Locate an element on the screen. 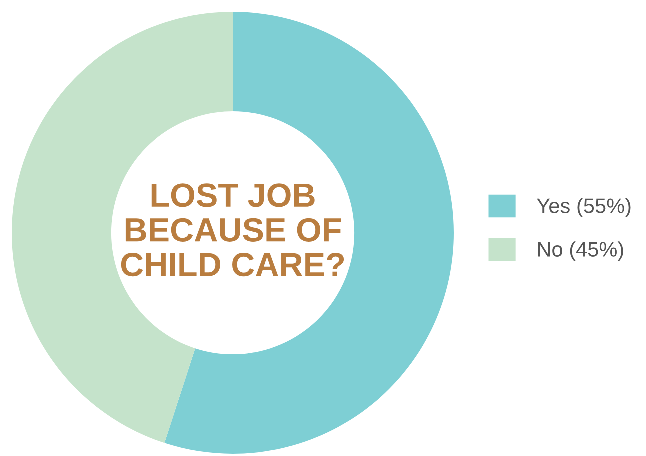 This screenshot has height=456, width=646. legend-label: No (45%) is located at coordinates (581, 252).